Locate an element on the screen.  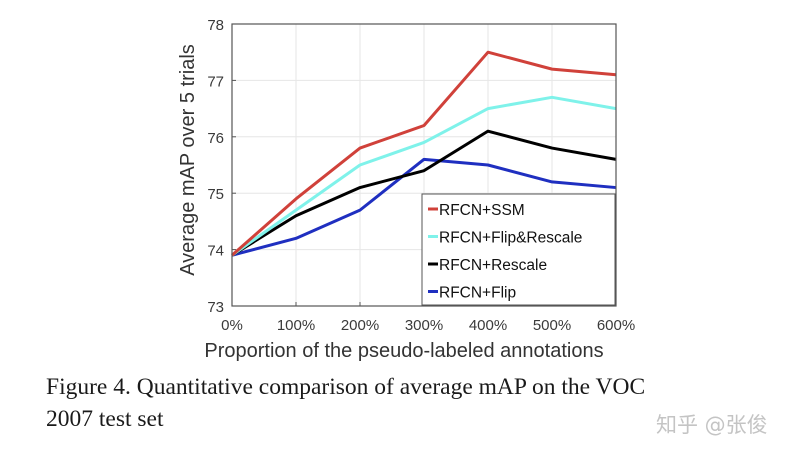
y-tick-label: 76 is located at coordinates (215, 138).